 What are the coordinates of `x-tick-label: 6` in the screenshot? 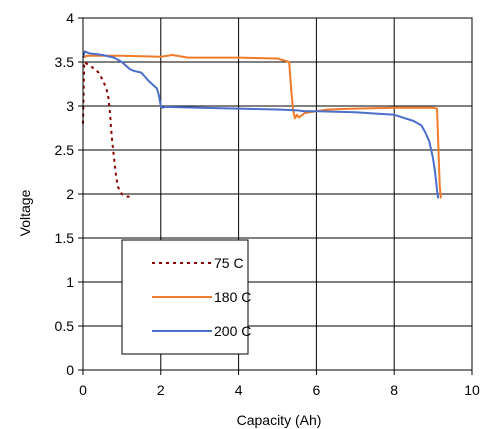 It's located at (317, 390).